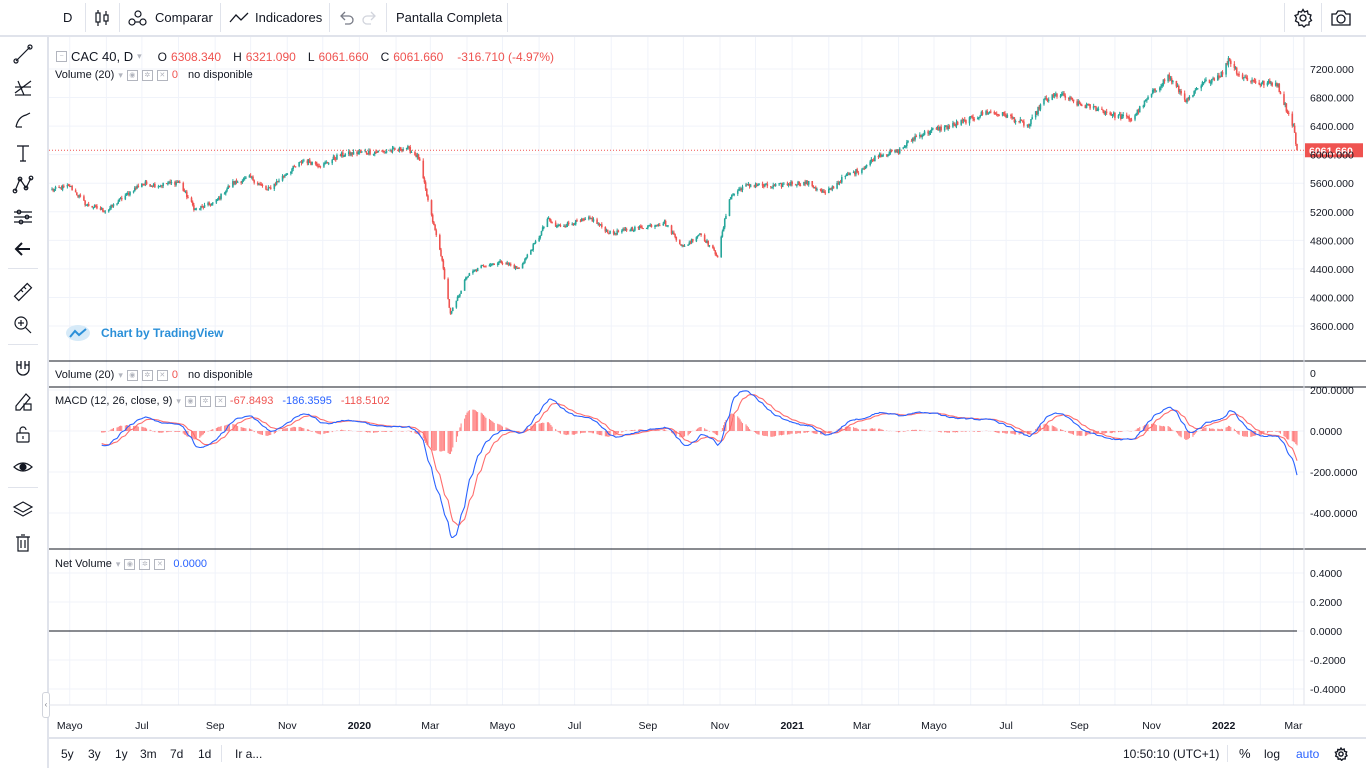 The width and height of the screenshot is (1366, 770). I want to click on ruler-icon, so click(23, 292).